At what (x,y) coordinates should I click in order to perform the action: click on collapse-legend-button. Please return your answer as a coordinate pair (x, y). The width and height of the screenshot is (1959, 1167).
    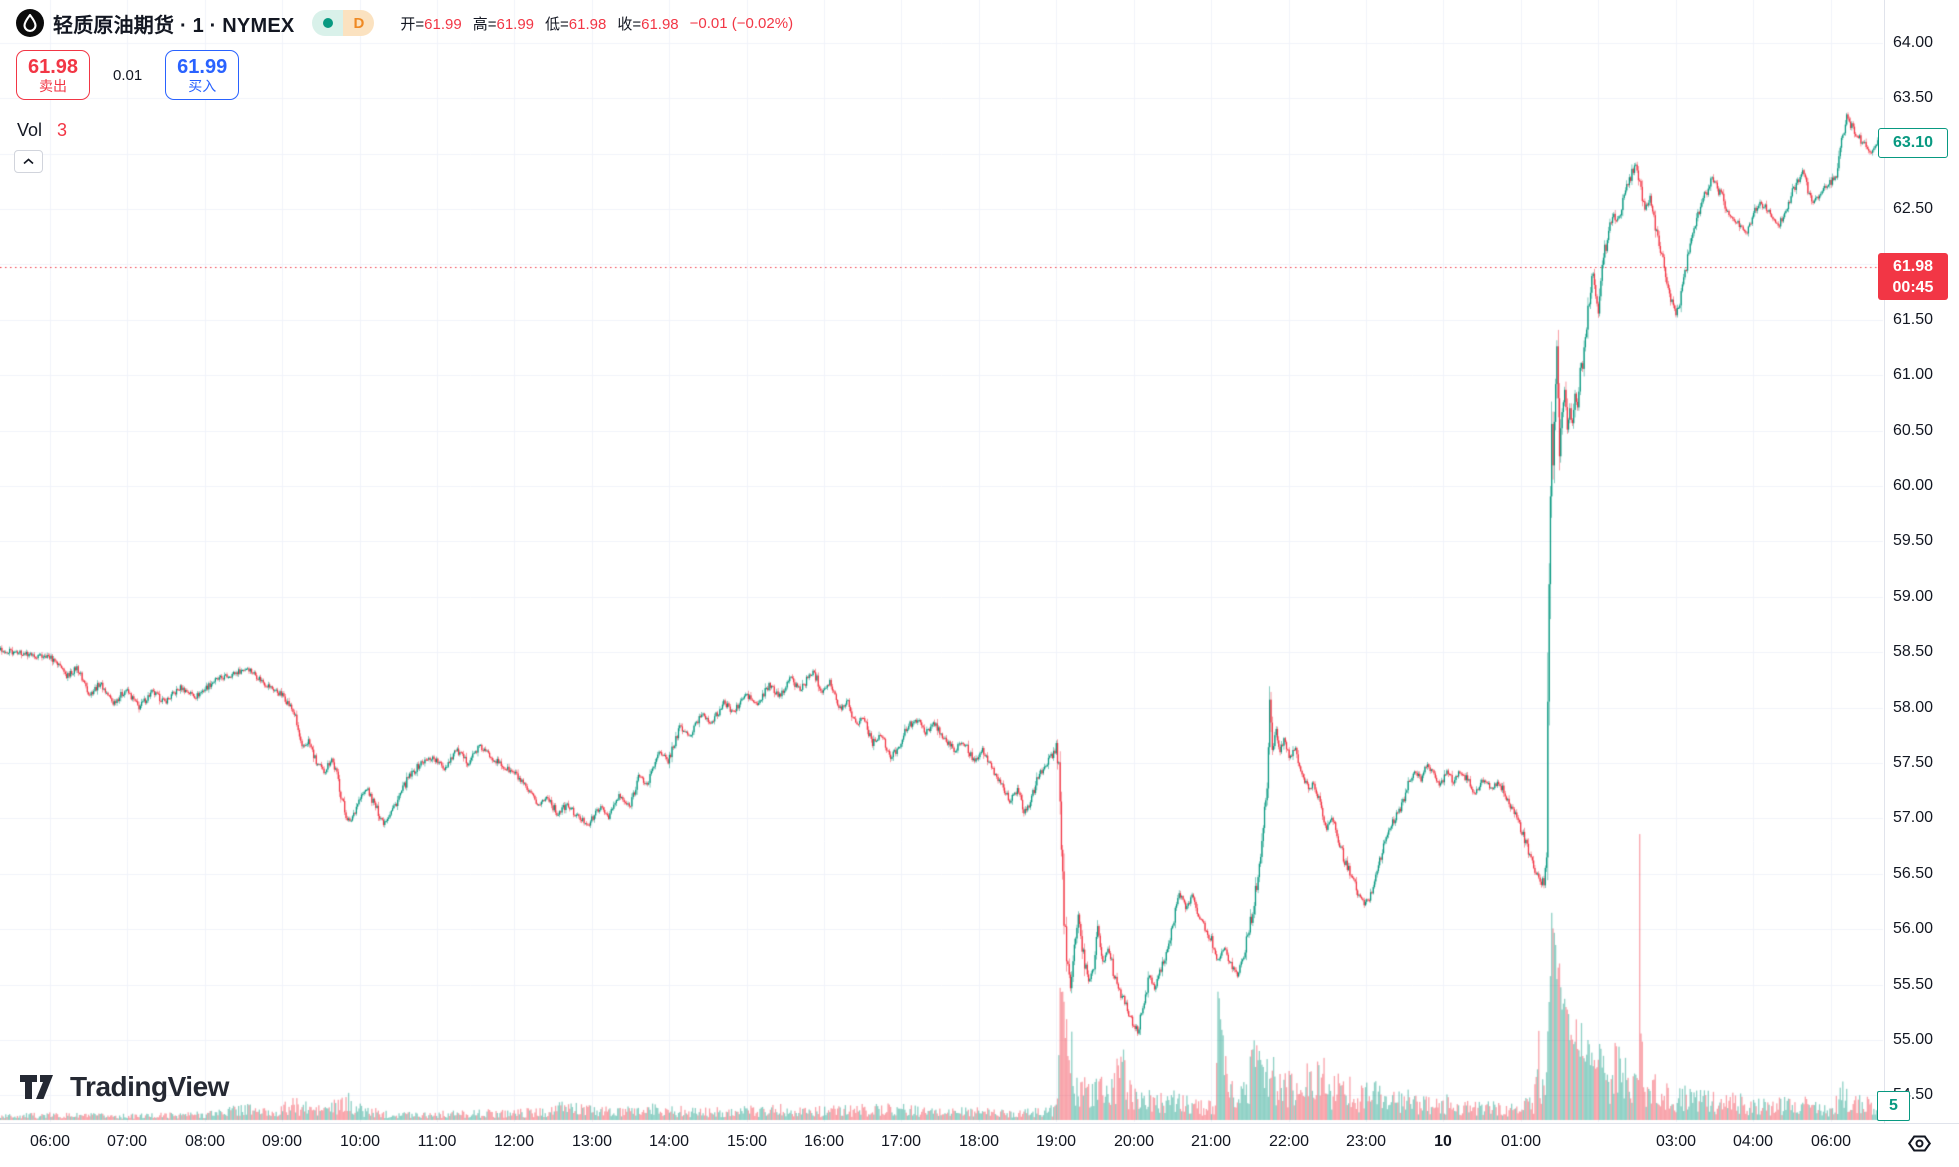
    Looking at the image, I should click on (28, 161).